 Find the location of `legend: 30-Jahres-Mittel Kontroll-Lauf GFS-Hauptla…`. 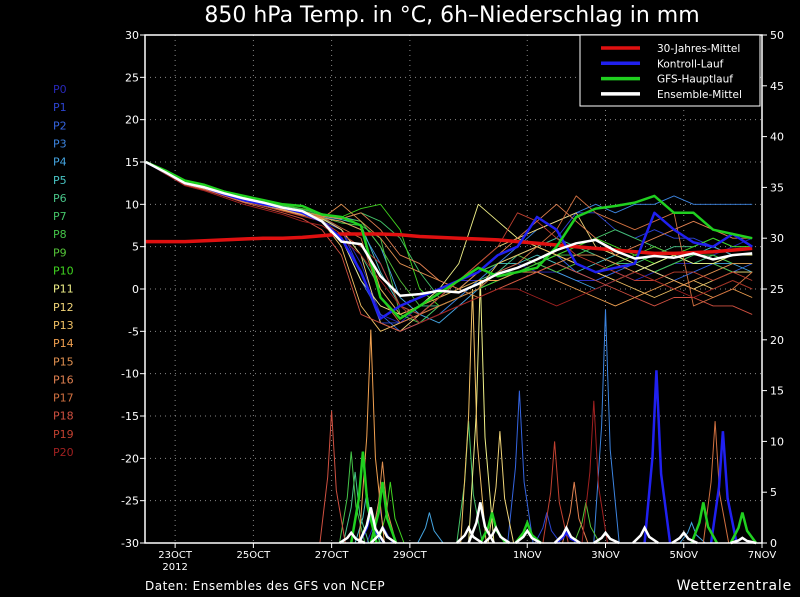

legend: 30-Jahres-Mittel Kontroll-Lauf GFS-Hauptla… is located at coordinates (670, 70).